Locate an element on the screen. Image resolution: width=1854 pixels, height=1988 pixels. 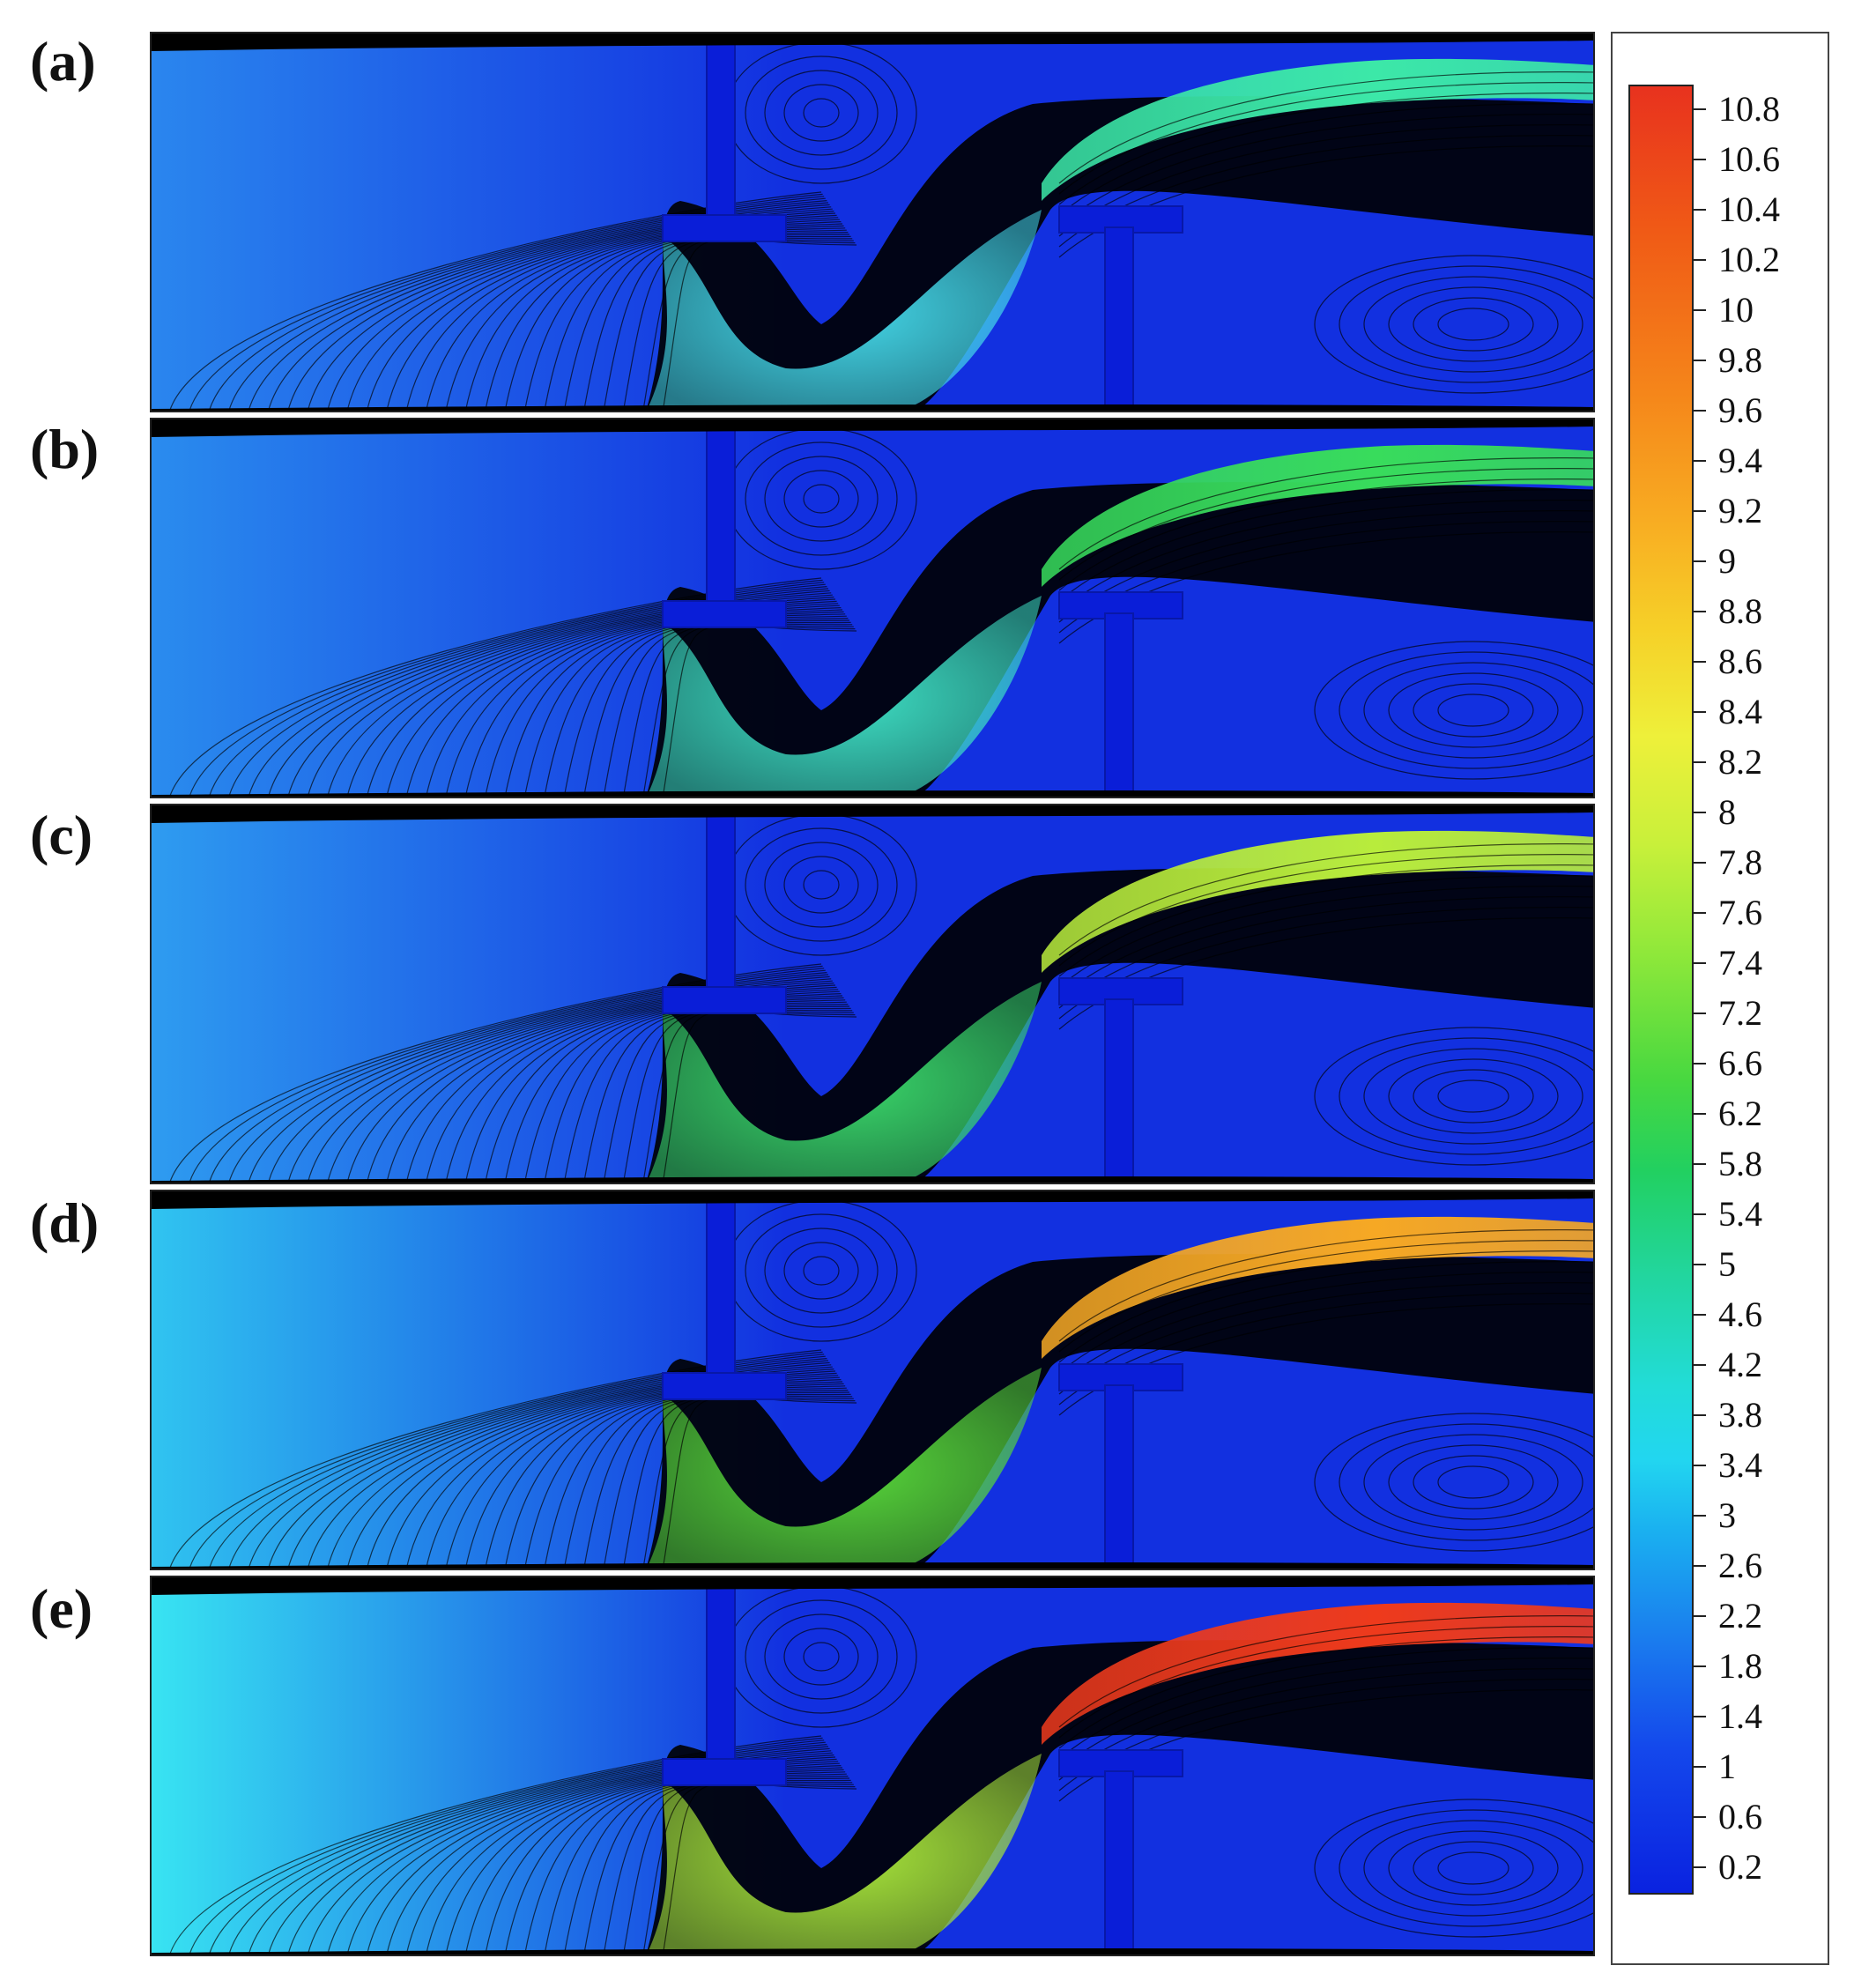
panel-label: (e) is located at coordinates (61, 1609).